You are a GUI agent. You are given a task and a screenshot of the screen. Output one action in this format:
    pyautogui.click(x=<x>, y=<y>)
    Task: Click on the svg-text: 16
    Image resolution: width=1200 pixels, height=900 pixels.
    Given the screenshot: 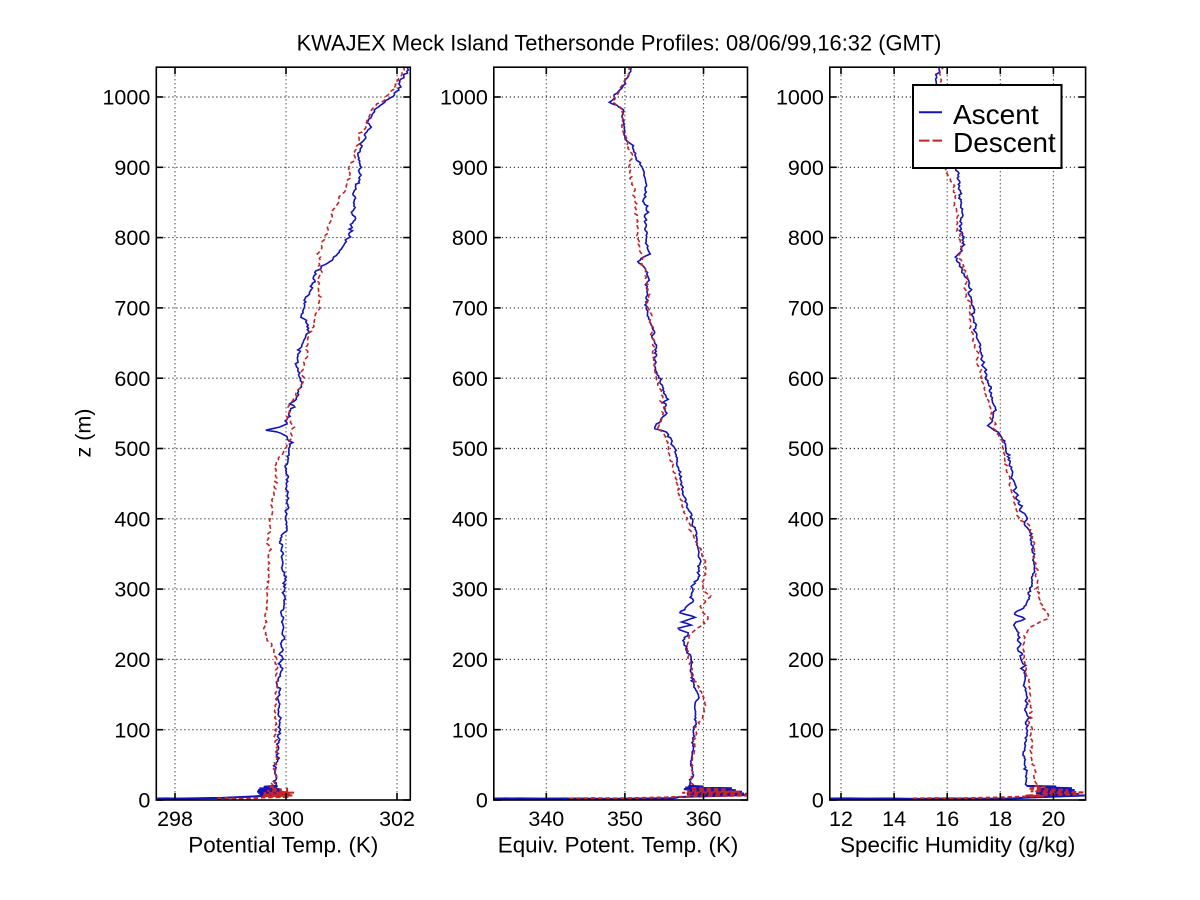 What is the action you would take?
    pyautogui.click(x=947, y=819)
    